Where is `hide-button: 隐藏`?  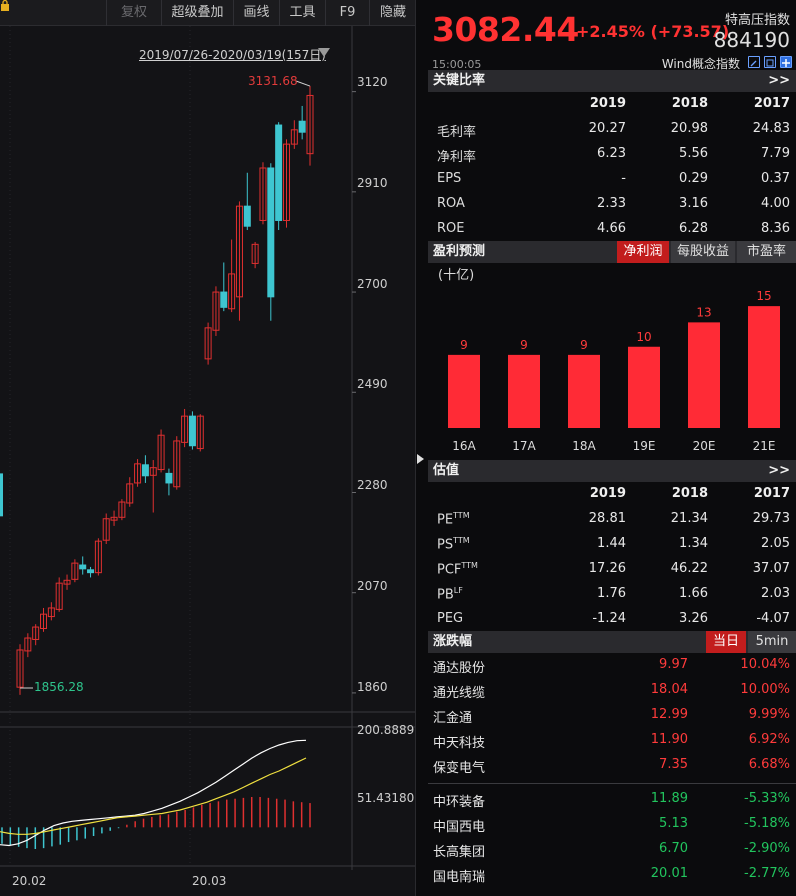
hide-button: 隐藏 is located at coordinates (392, 13).